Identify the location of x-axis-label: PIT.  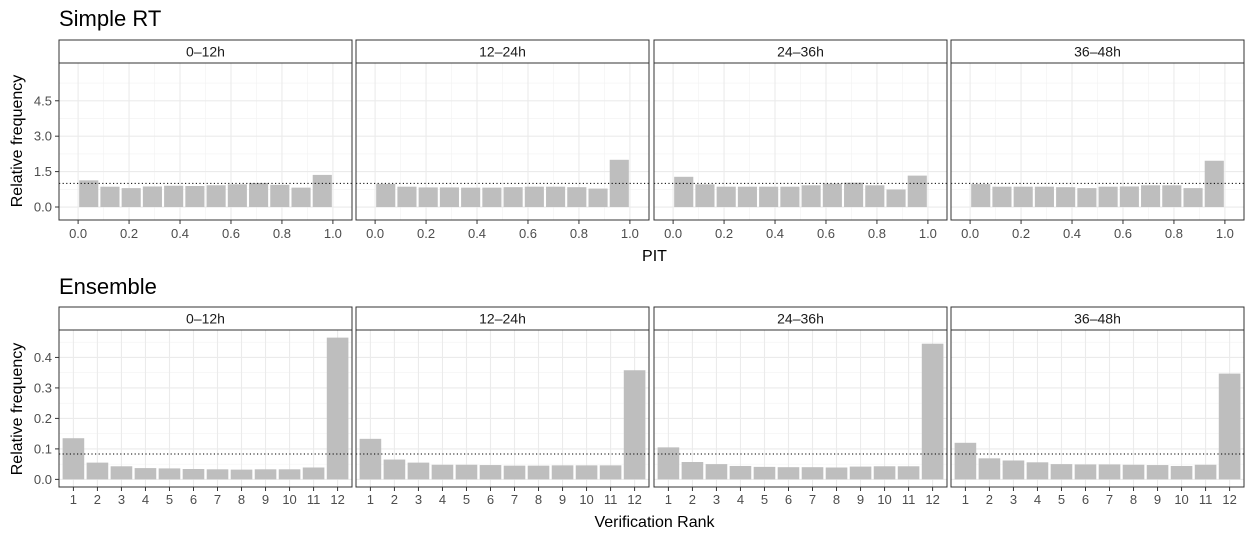
(654, 256).